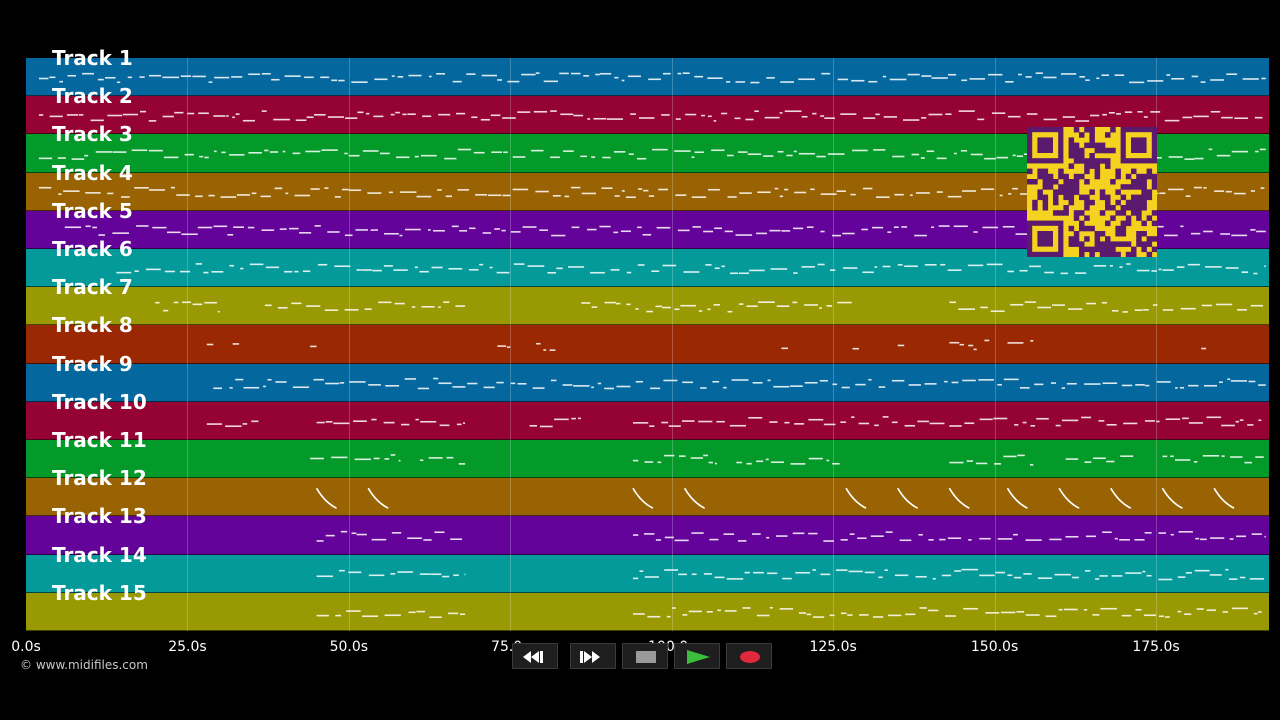  I want to click on play-button, so click(697, 656).